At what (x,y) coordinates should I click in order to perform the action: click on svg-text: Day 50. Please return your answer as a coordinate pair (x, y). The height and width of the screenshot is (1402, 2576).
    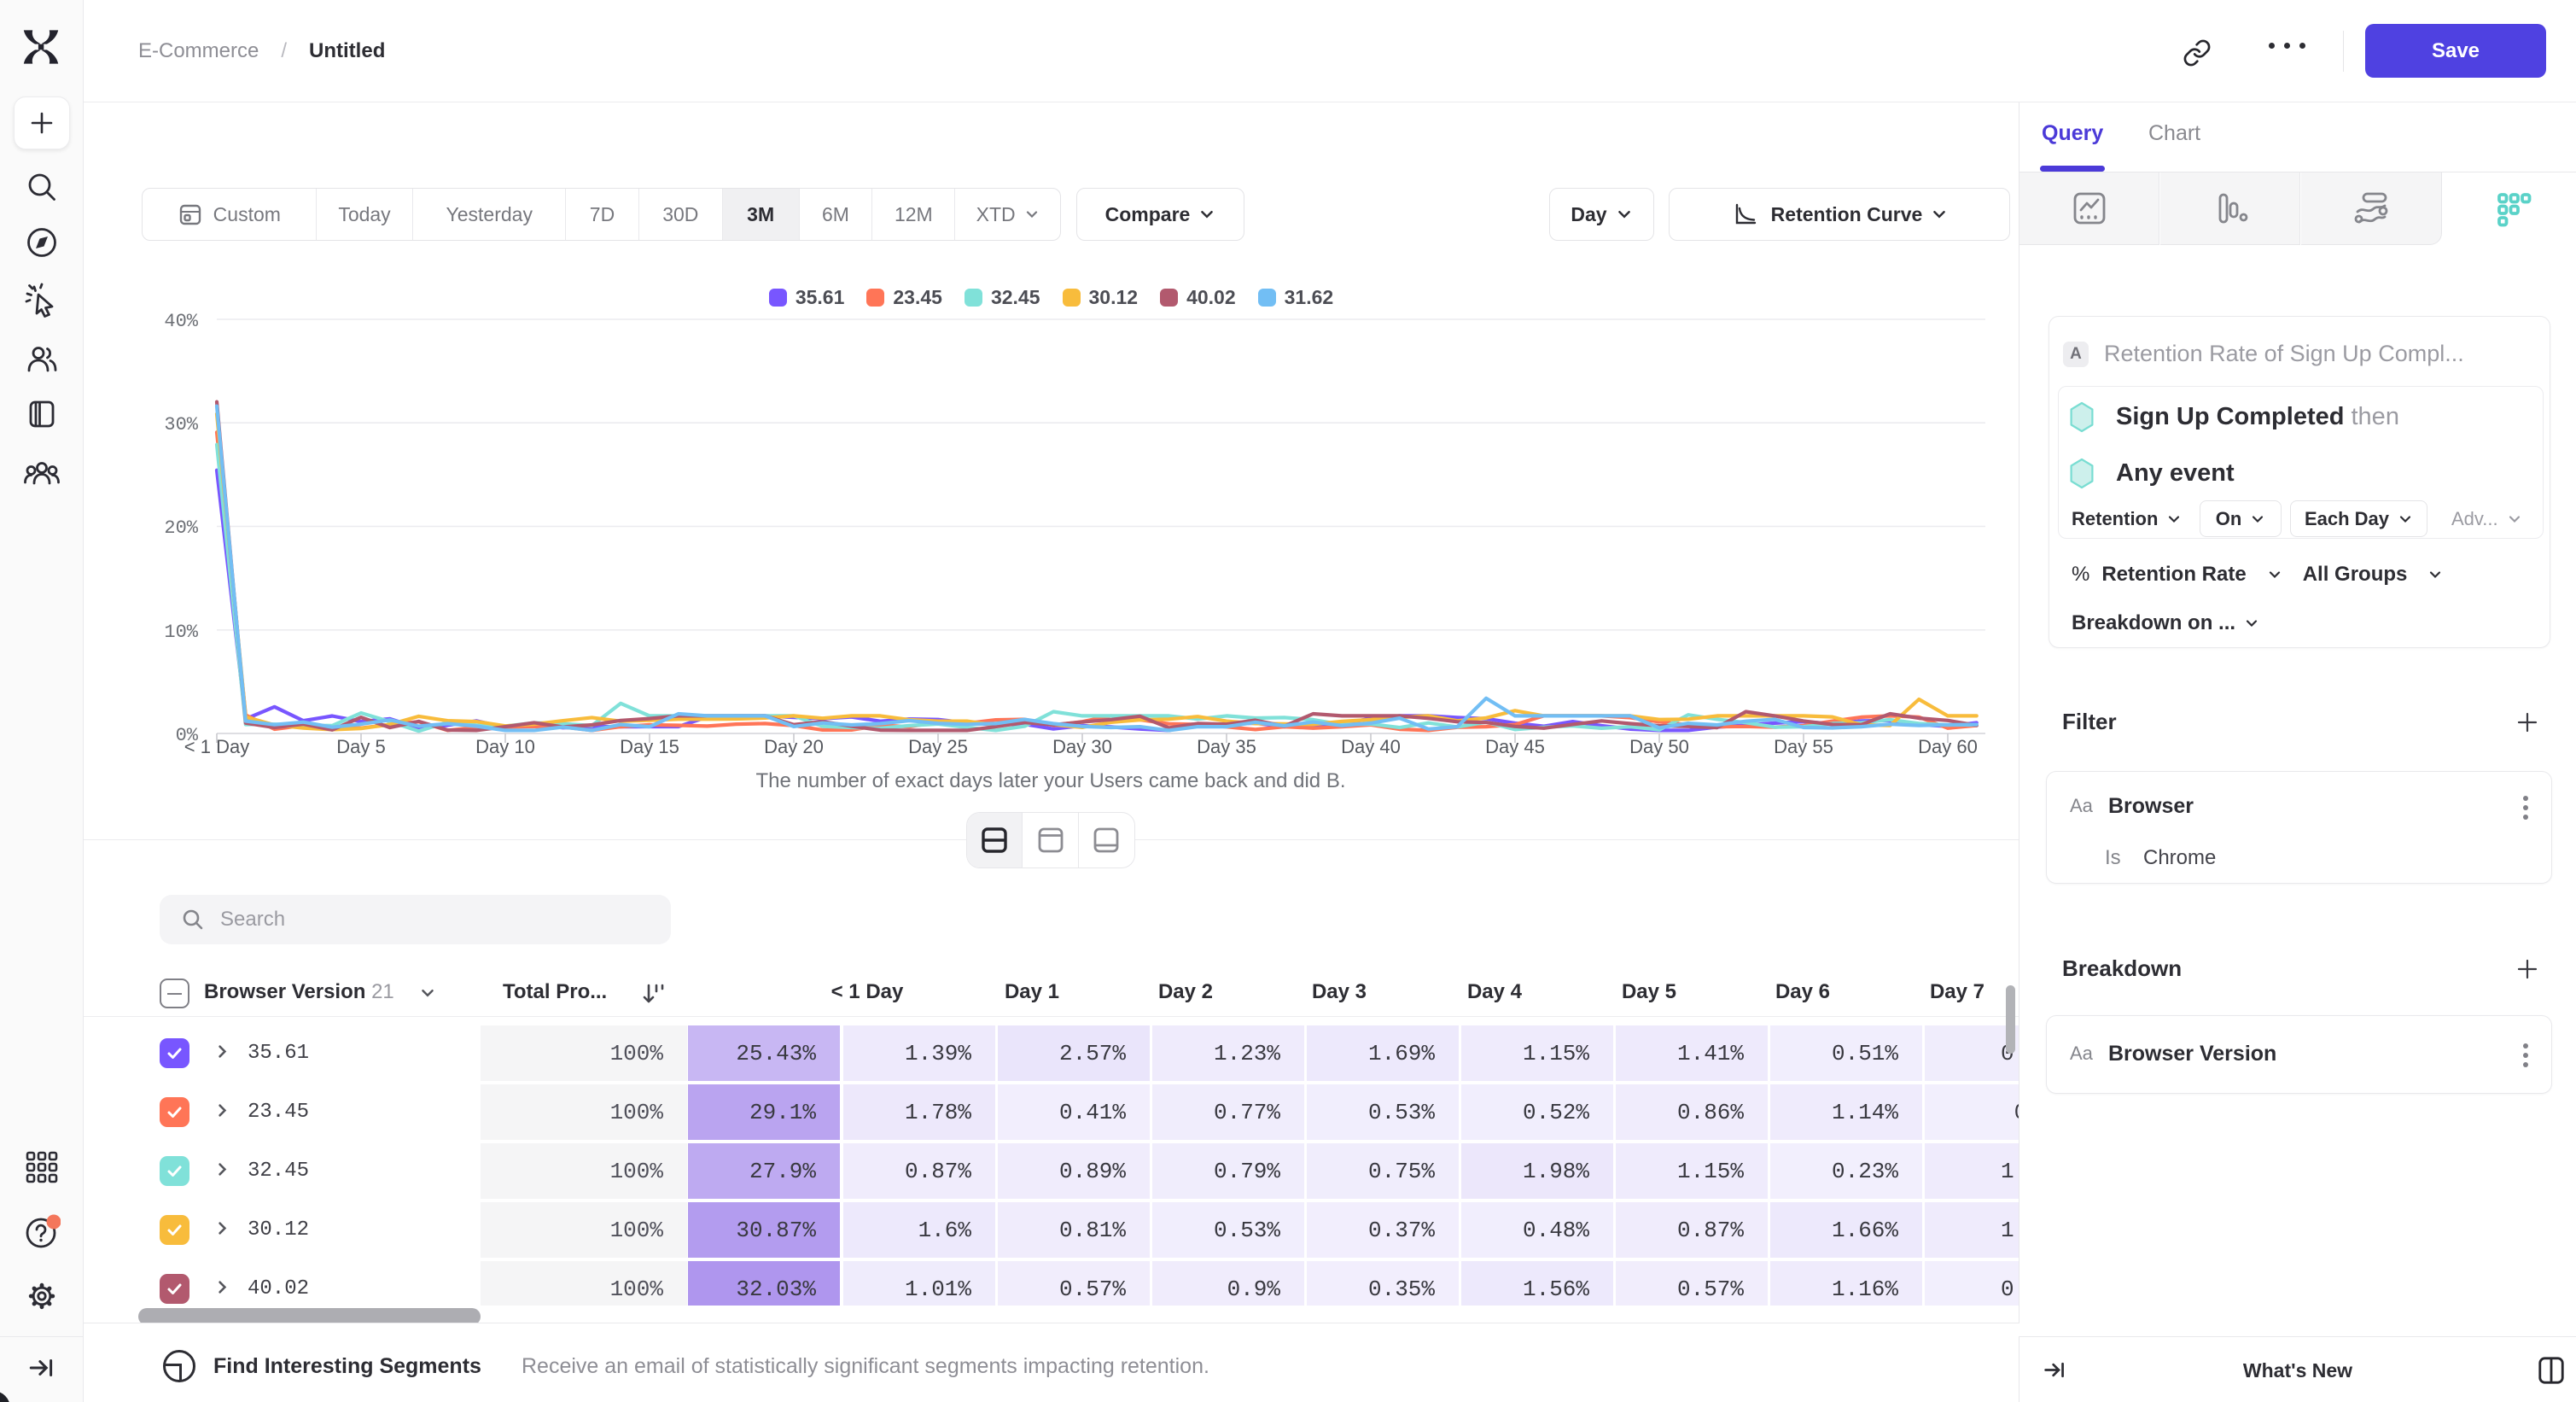
    Looking at the image, I should click on (1659, 747).